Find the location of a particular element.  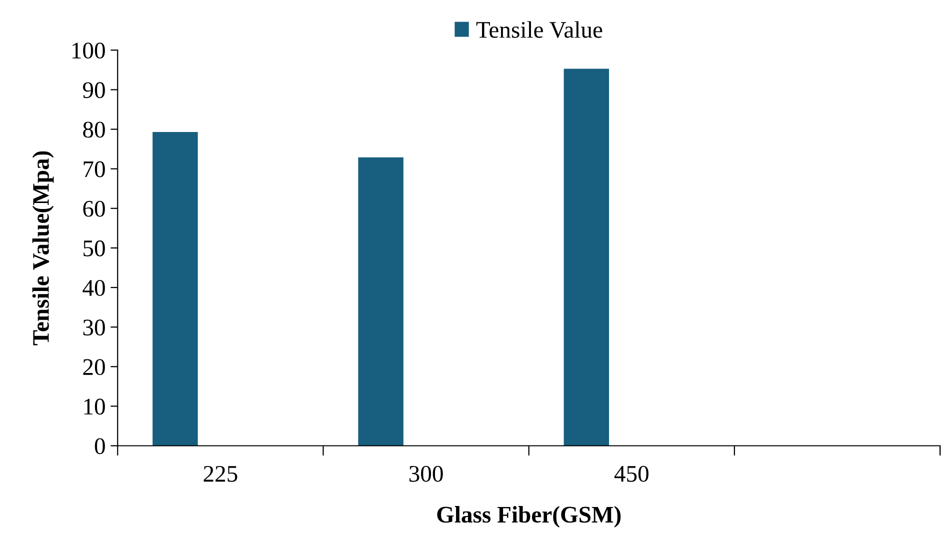

y-tick-label: 10 is located at coordinates (94, 406).